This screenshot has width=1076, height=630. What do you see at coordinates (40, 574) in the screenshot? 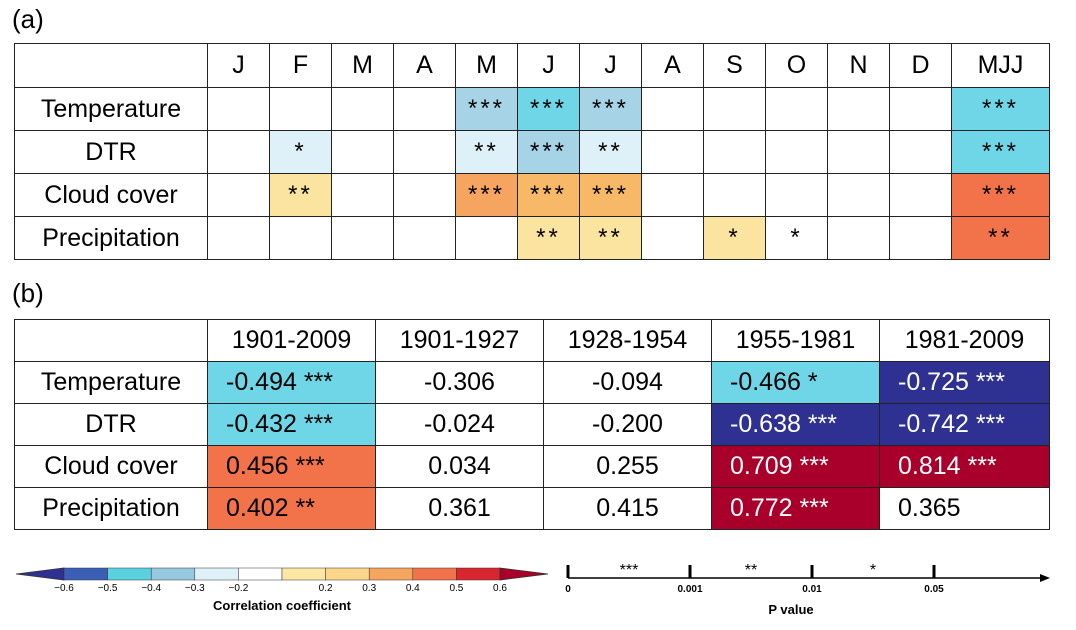
I see `colorbar-extend-low` at bounding box center [40, 574].